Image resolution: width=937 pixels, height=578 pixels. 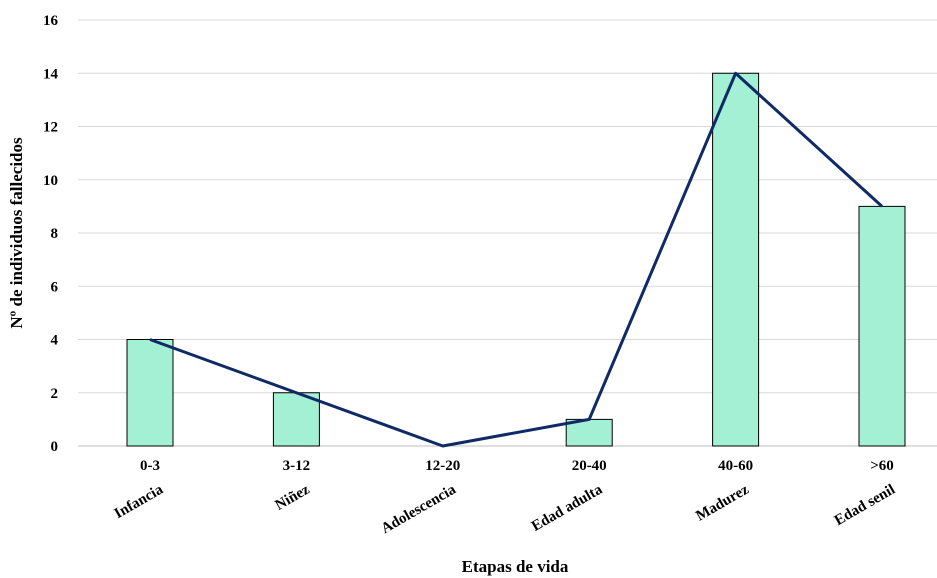 I want to click on x-tick-label: 12-20, so click(x=442, y=466).